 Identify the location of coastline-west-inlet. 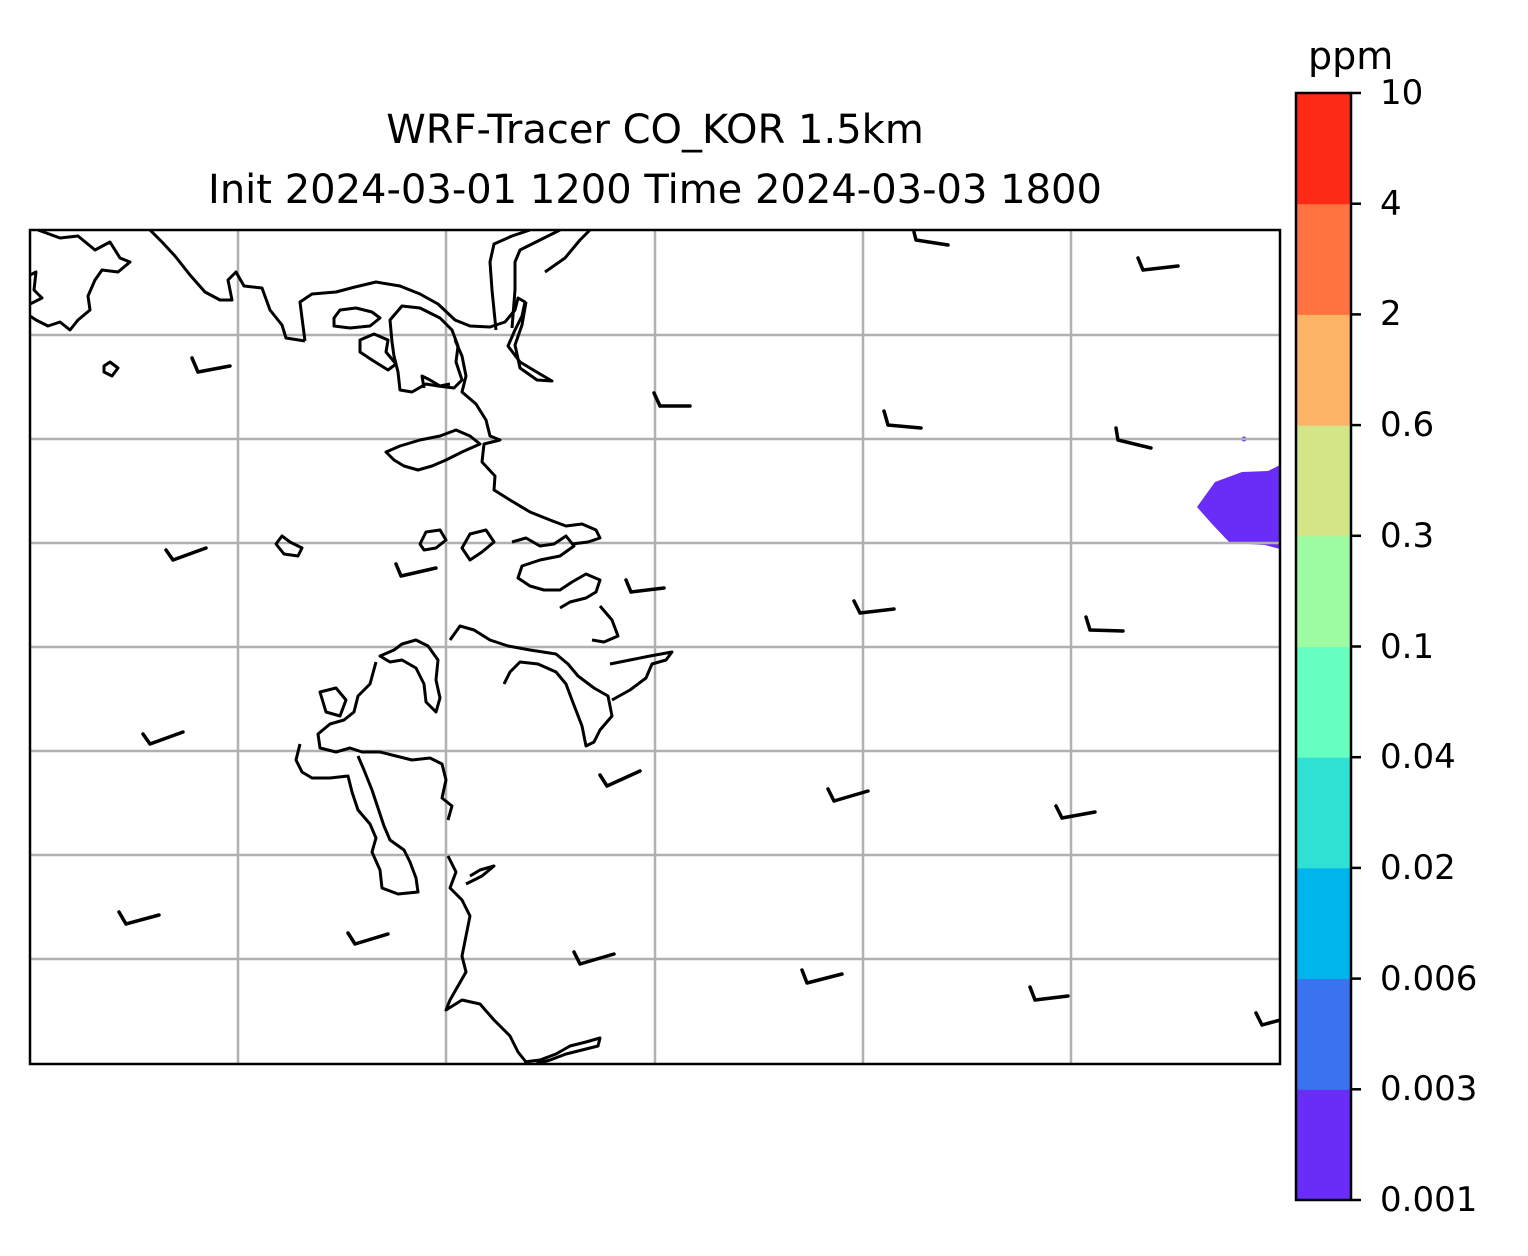
(37, 288).